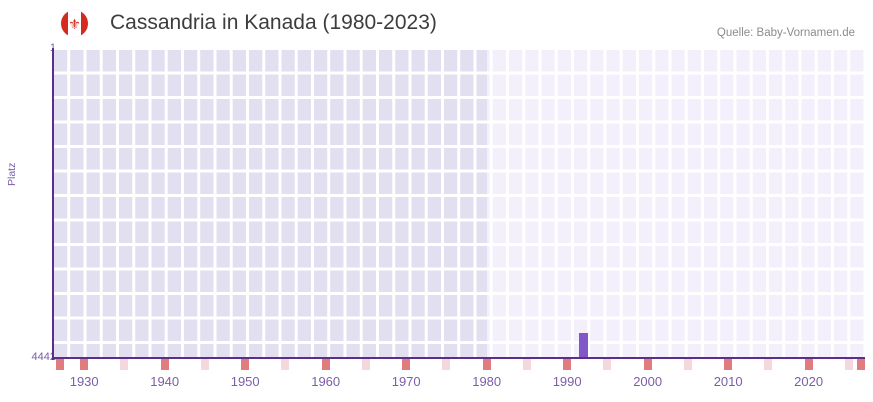 This screenshot has height=402, width=873. What do you see at coordinates (648, 381) in the screenshot?
I see `x-tick-label-2000: 2000` at bounding box center [648, 381].